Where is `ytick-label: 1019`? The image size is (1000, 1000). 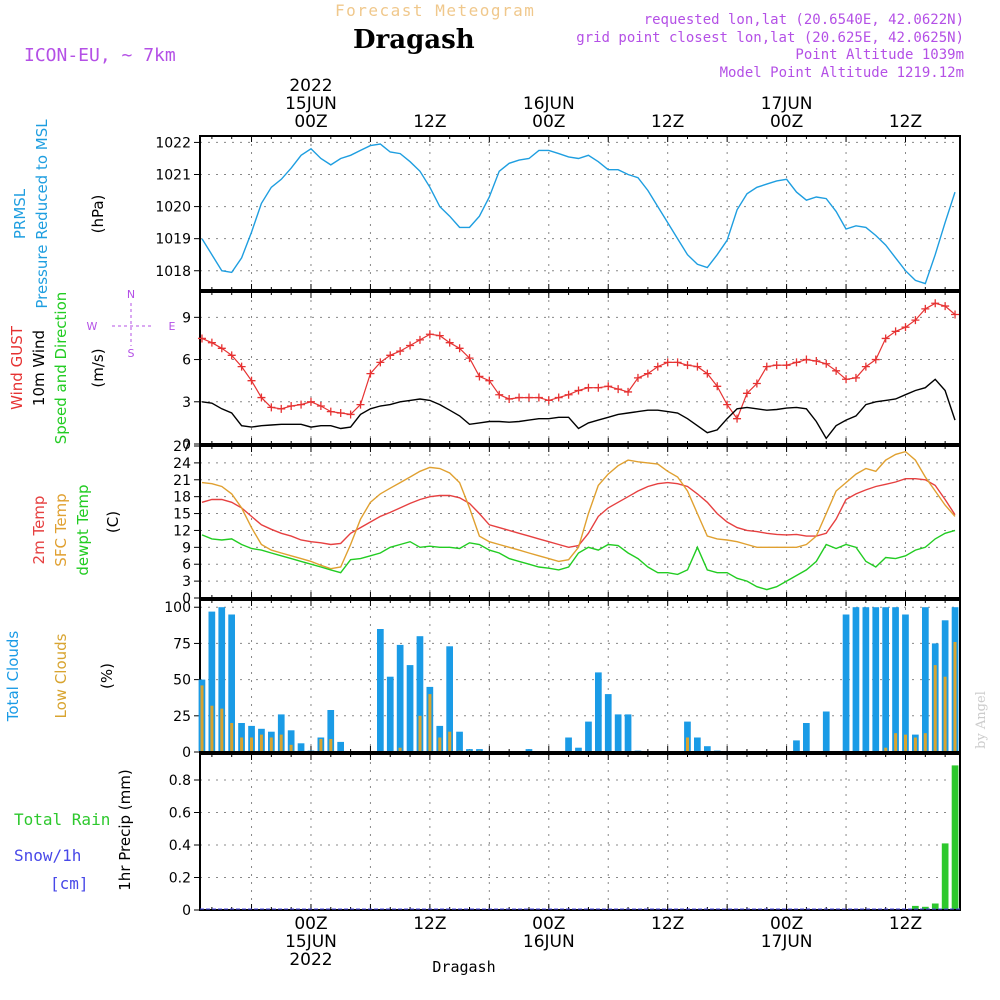 ytick-label: 1019 is located at coordinates (173, 240).